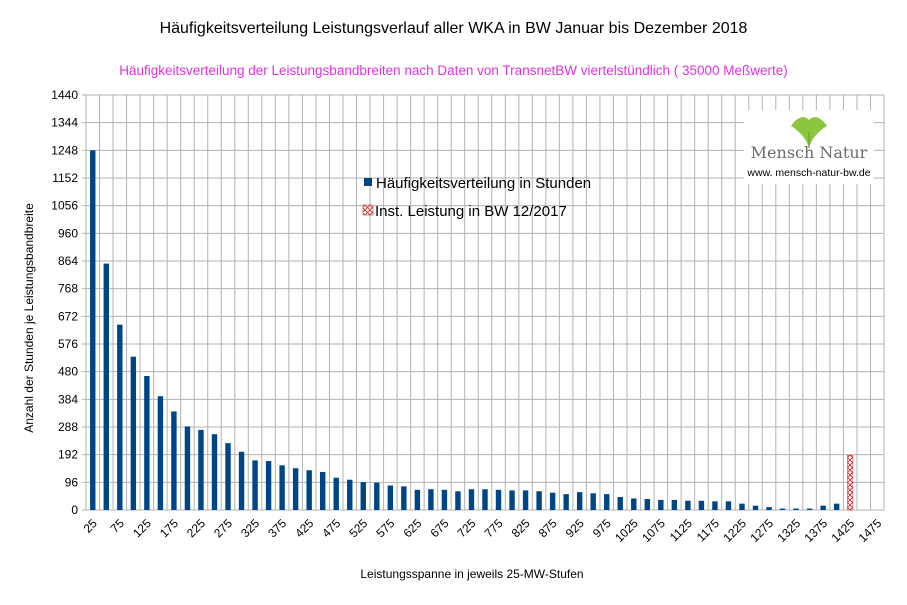 The image size is (907, 605). What do you see at coordinates (142, 528) in the screenshot?
I see `x-tick-label: 125` at bounding box center [142, 528].